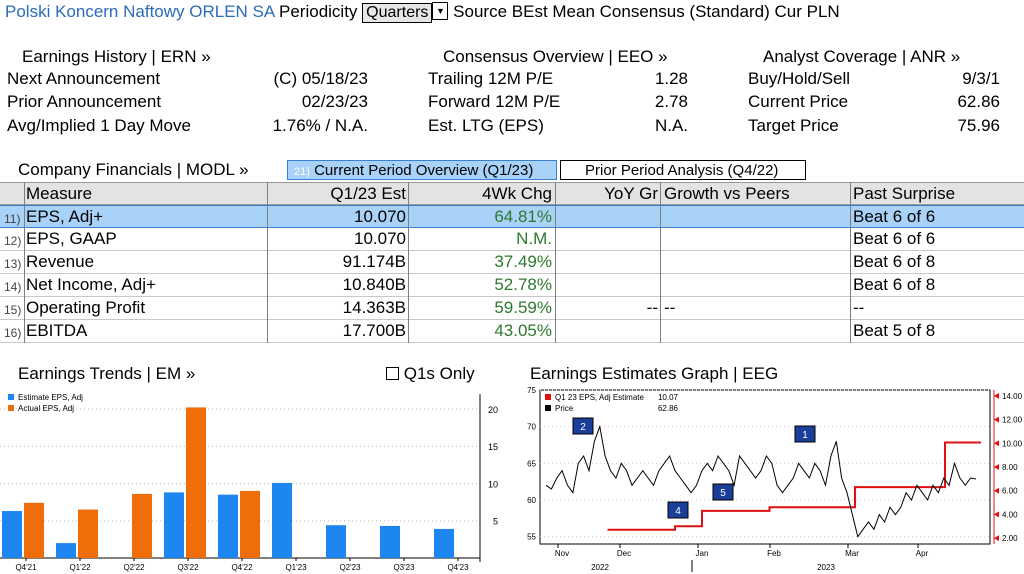  What do you see at coordinates (523, 307) in the screenshot?
I see `change-cell: 59.59%` at bounding box center [523, 307].